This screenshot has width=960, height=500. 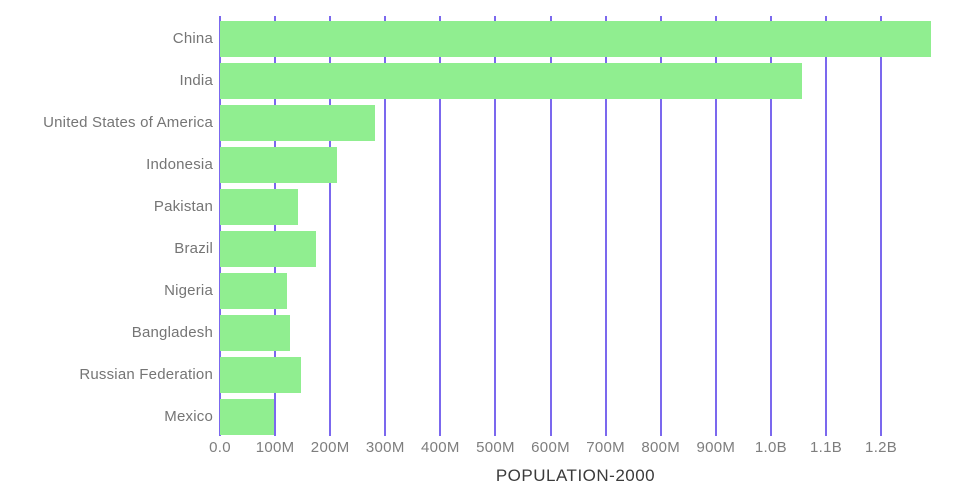 I want to click on category-label-india: India, so click(x=196, y=80).